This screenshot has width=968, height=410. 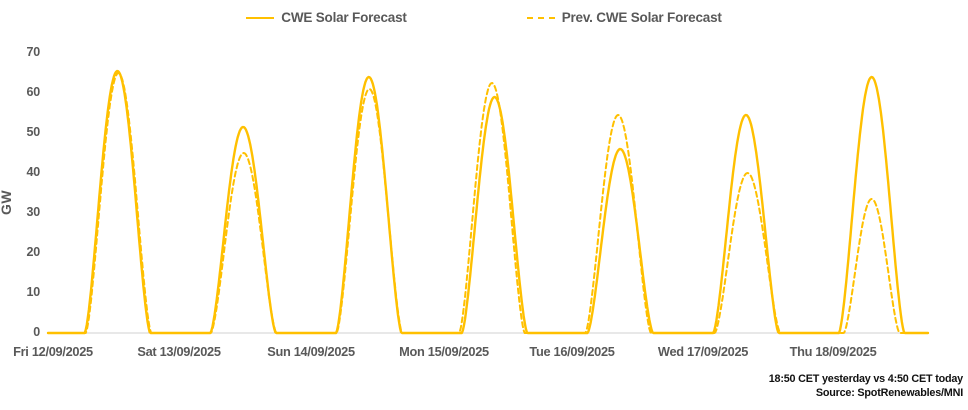 What do you see at coordinates (889, 393) in the screenshot?
I see `footer-source: Source: SpotRenewables/MNI` at bounding box center [889, 393].